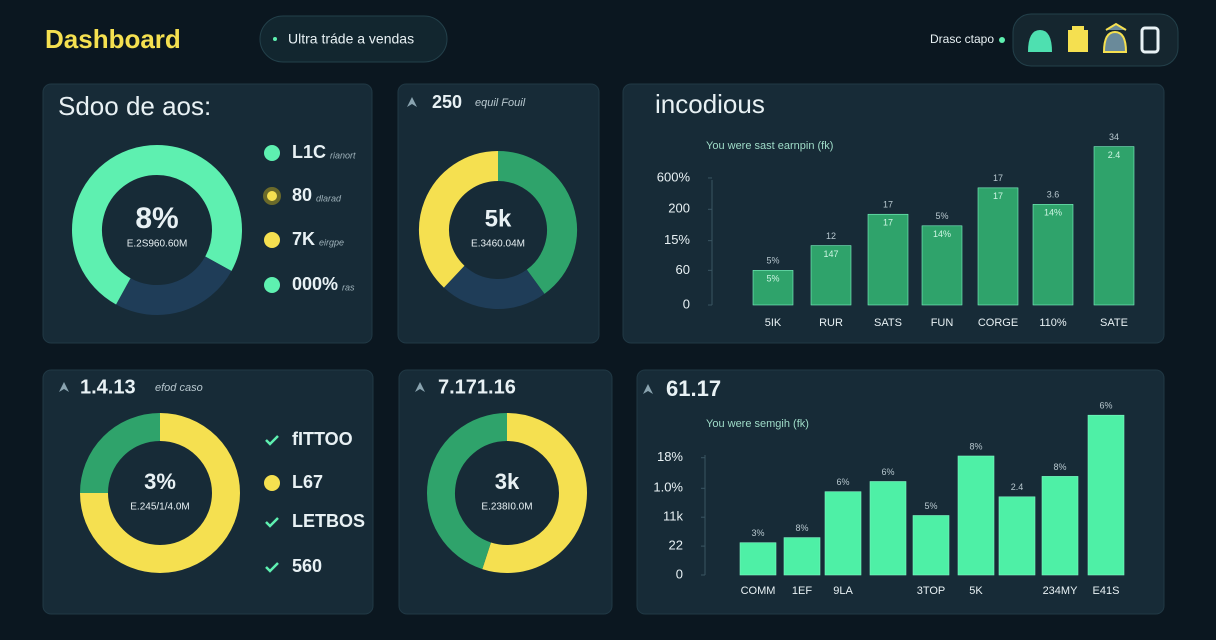 The width and height of the screenshot is (1216, 640). What do you see at coordinates (1106, 591) in the screenshot?
I see `x-tick-label: E41S` at bounding box center [1106, 591].